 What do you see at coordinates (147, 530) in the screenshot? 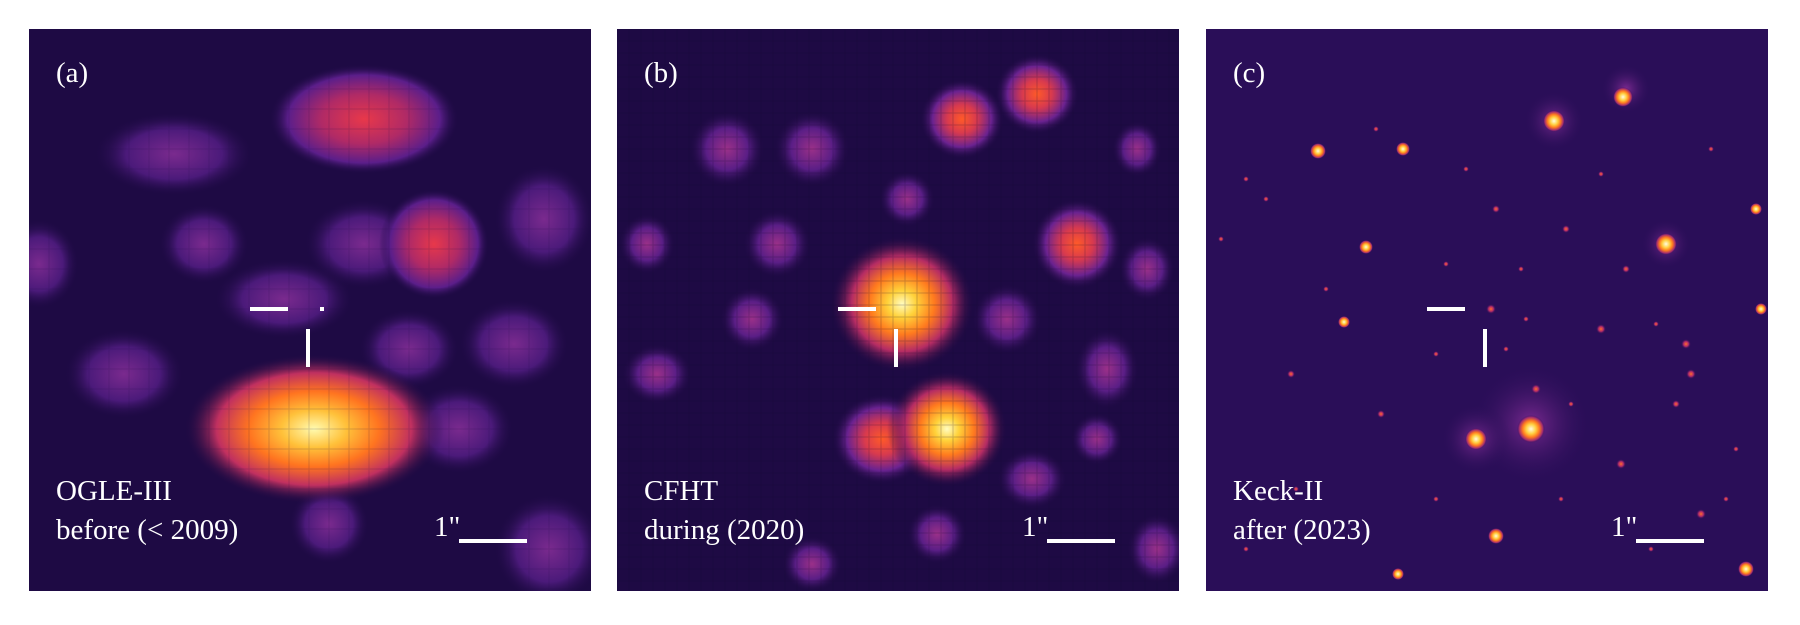
I see `caption-epoch: before (< 2009)` at bounding box center [147, 530].